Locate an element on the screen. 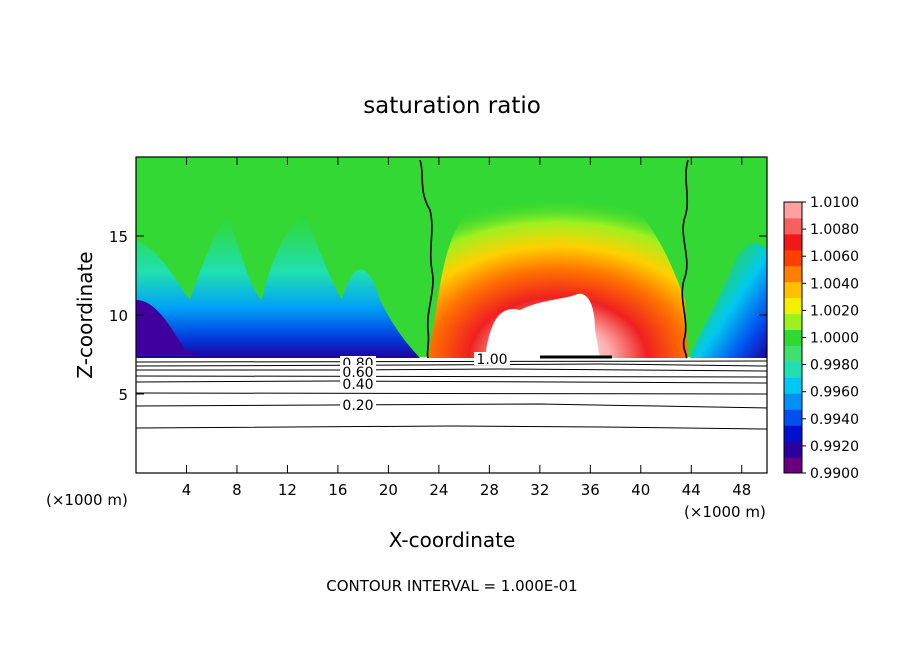 The image size is (904, 654). subcloud-region is located at coordinates (451, 415).